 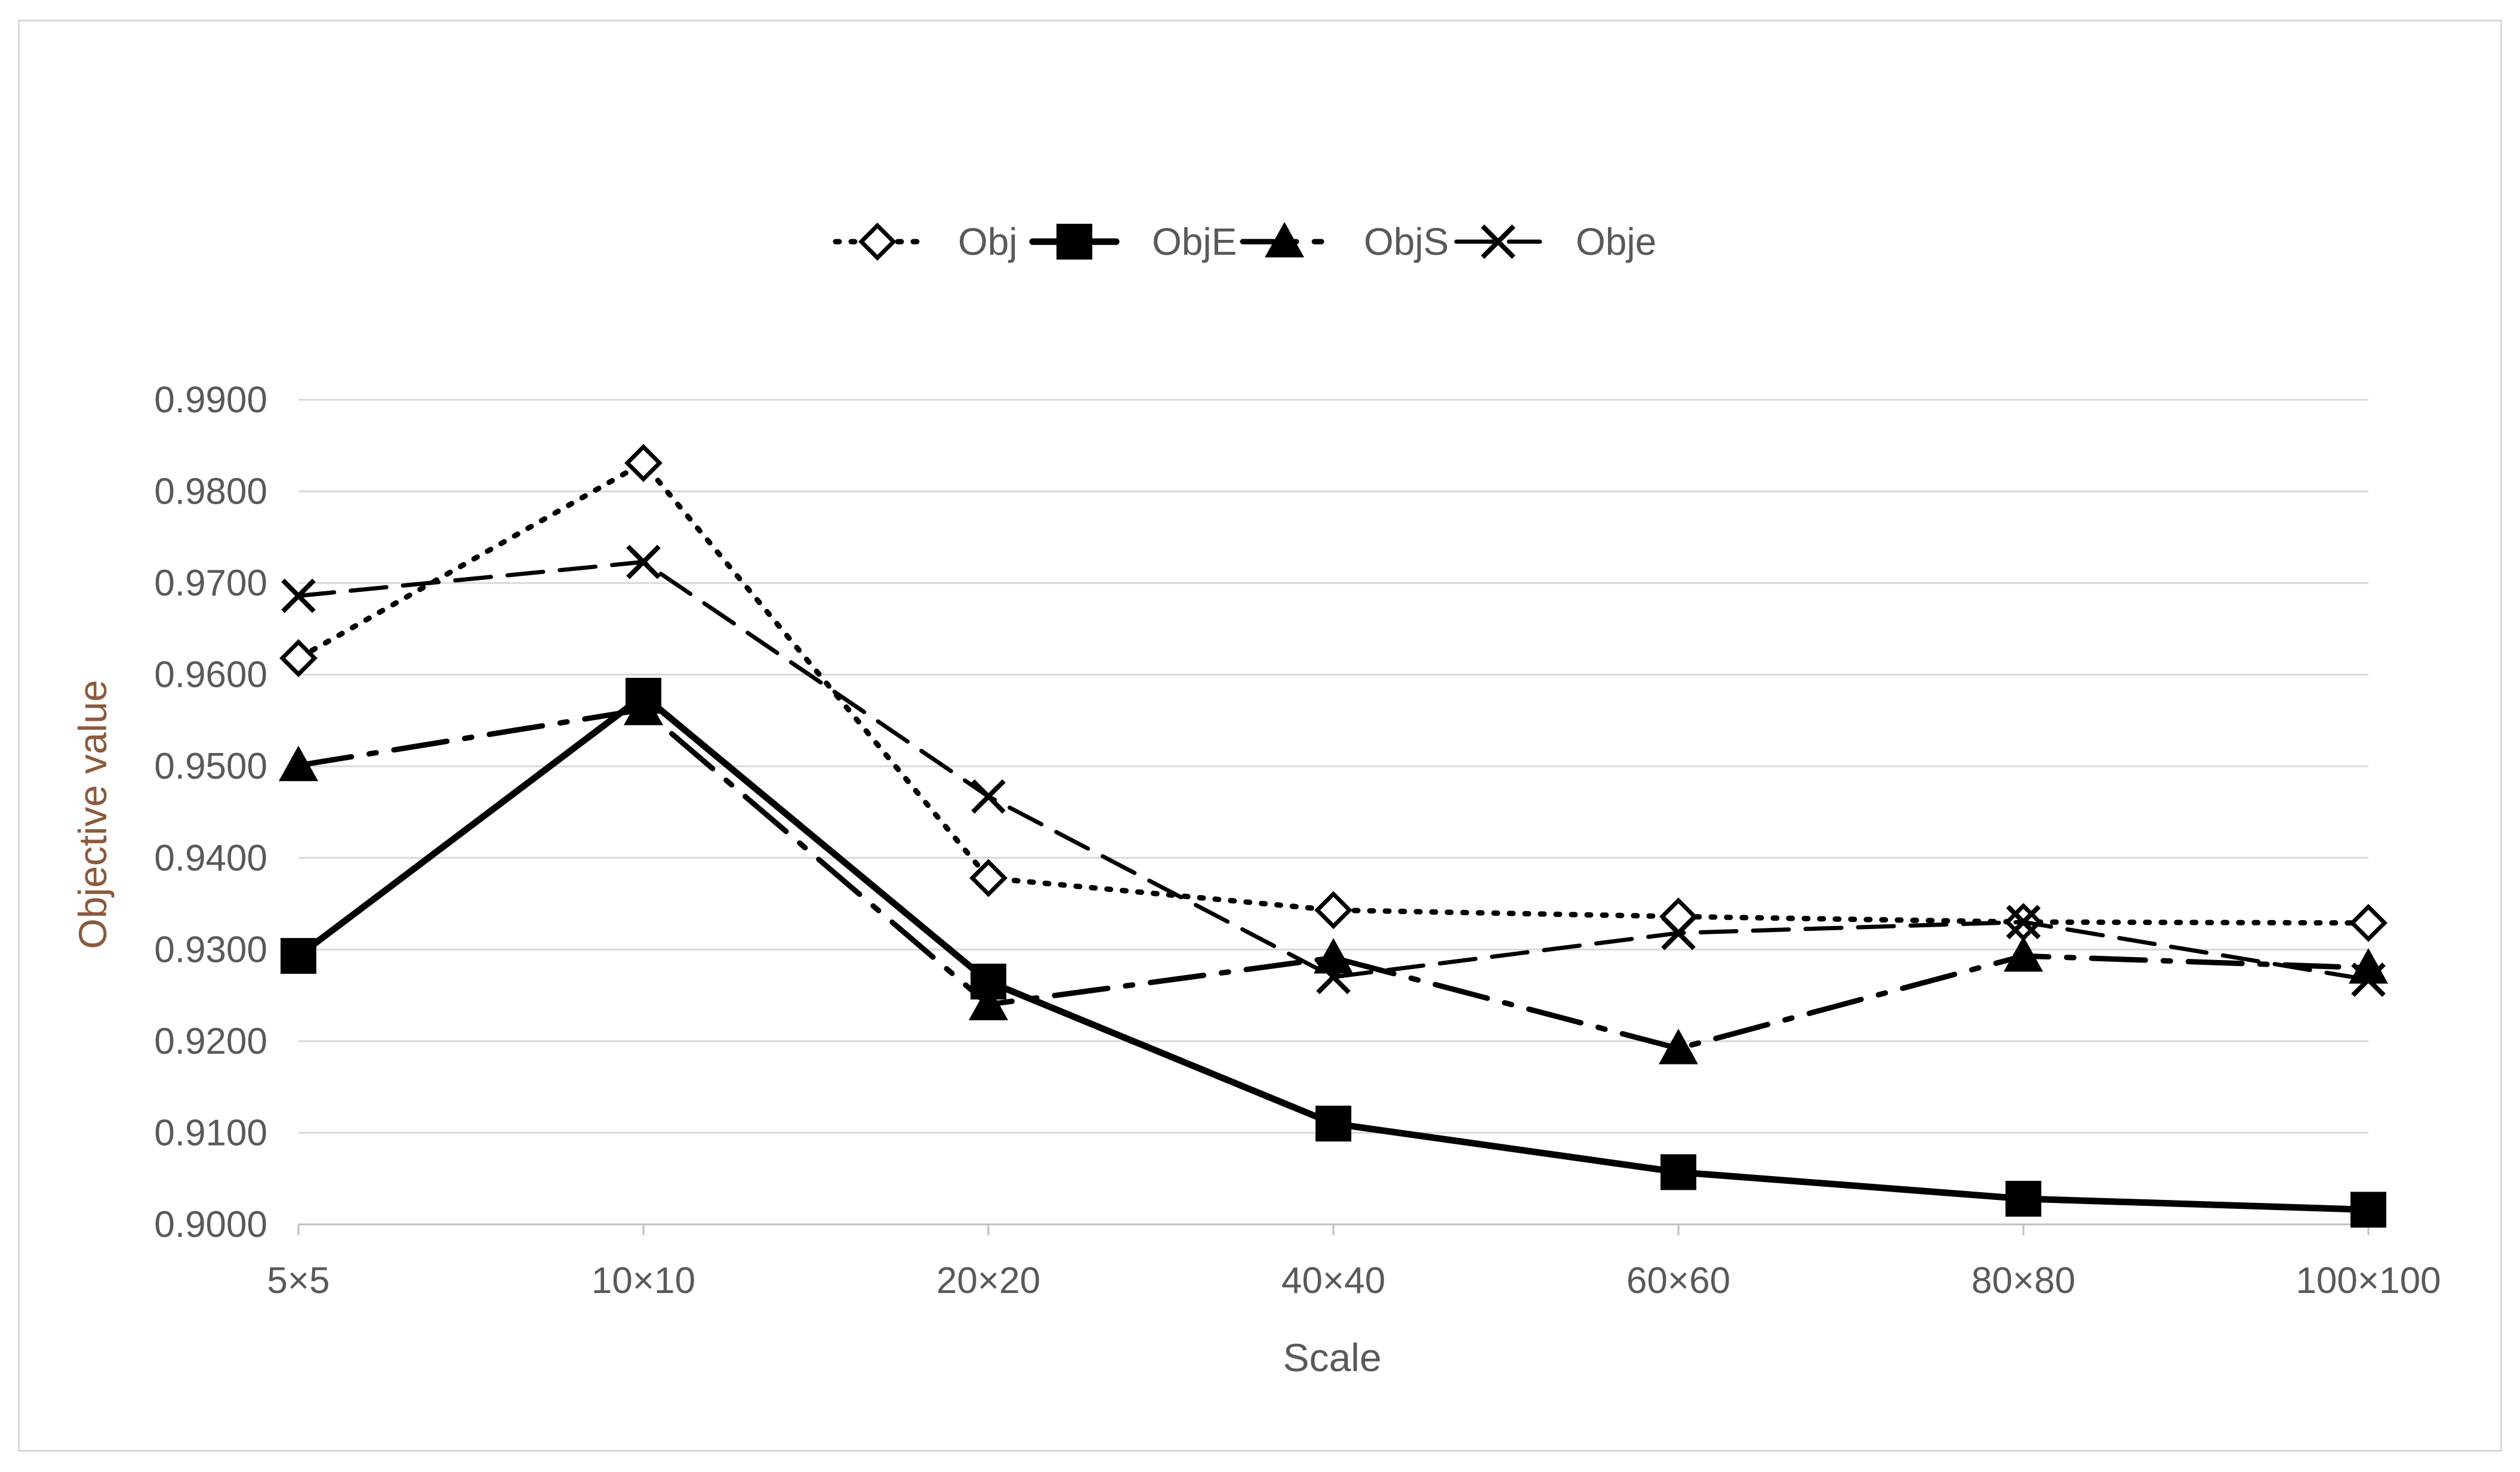 I want to click on legend-label: Obje, so click(x=1616, y=241).